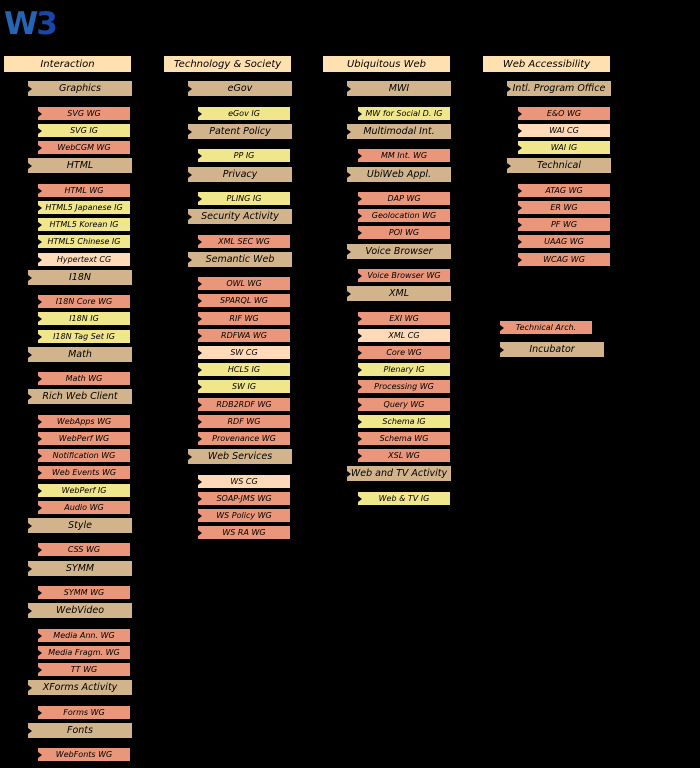 The width and height of the screenshot is (700, 768). Describe the element at coordinates (80, 730) in the screenshot. I see `box-fonts: Fonts` at that location.